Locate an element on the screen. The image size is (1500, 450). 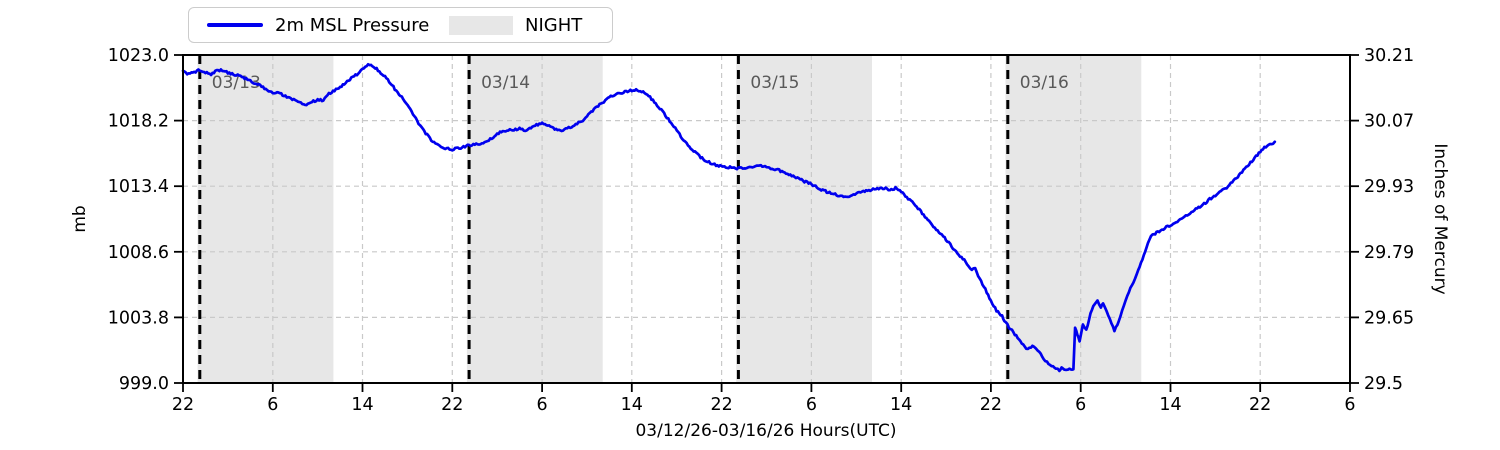
right-tick-label: 29.5 is located at coordinates (1383, 384).